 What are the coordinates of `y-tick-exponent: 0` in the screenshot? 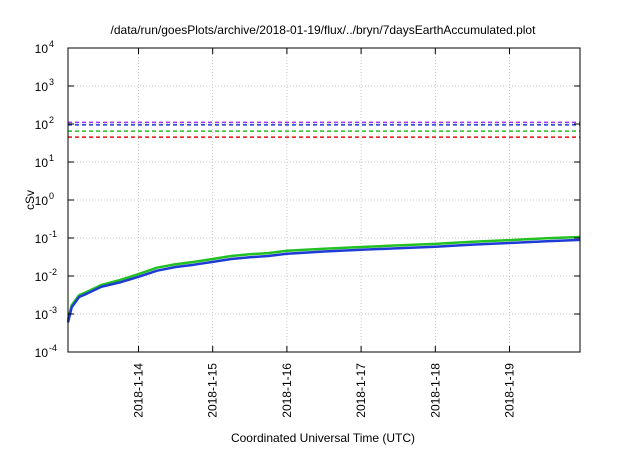 It's located at (51, 196).